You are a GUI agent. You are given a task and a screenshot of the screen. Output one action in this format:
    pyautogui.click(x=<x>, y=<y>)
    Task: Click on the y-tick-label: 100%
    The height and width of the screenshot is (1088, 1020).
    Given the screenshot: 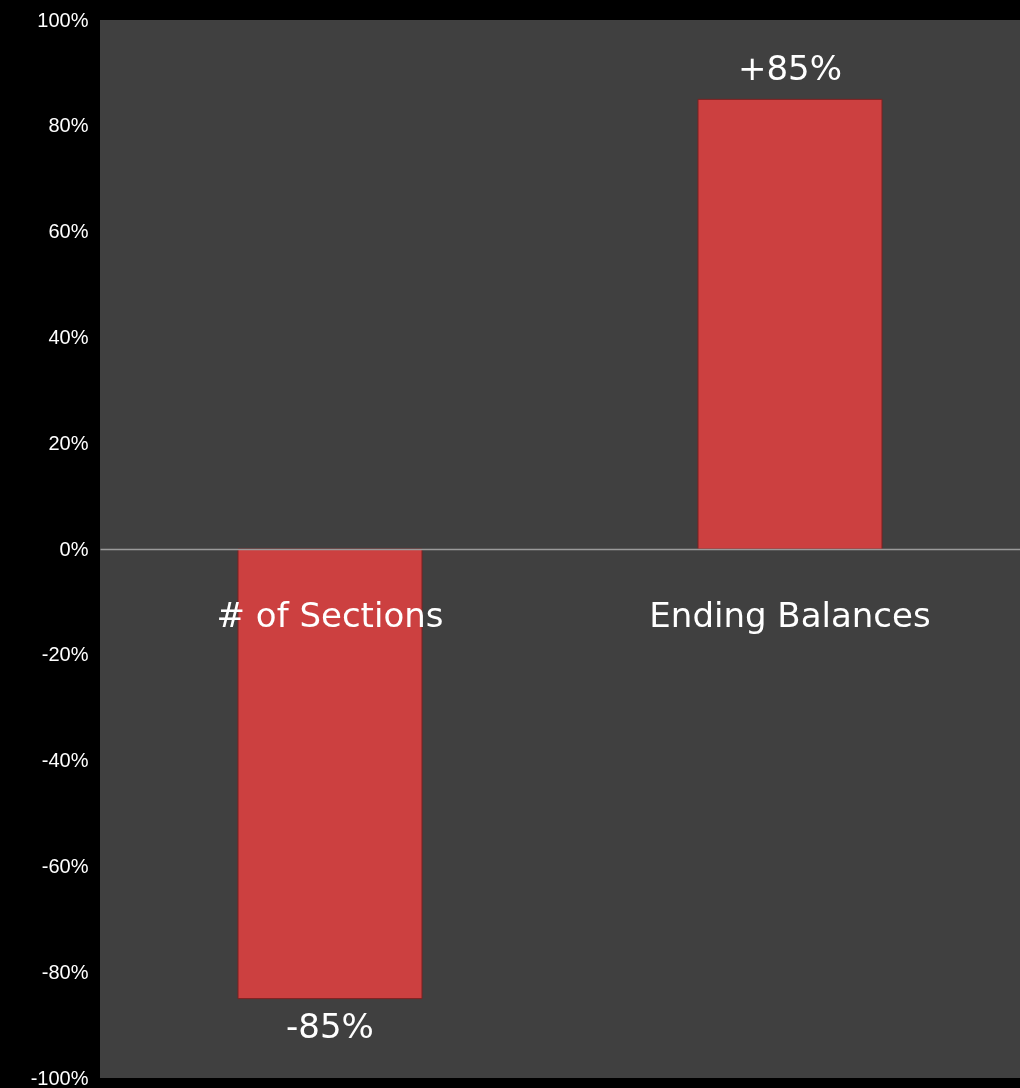 What is the action you would take?
    pyautogui.click(x=63, y=19)
    